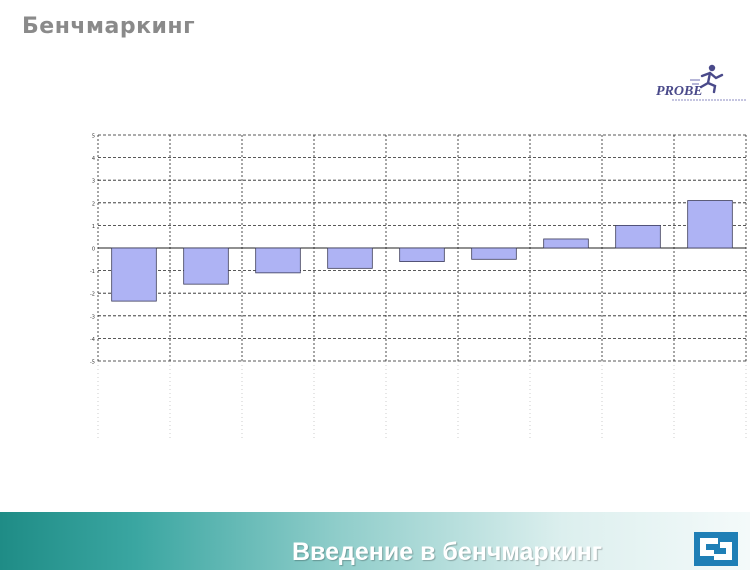 The height and width of the screenshot is (570, 750). Describe the element at coordinates (109, 26) in the screenshot. I see `slide-title: Бенчмаркинг` at that location.